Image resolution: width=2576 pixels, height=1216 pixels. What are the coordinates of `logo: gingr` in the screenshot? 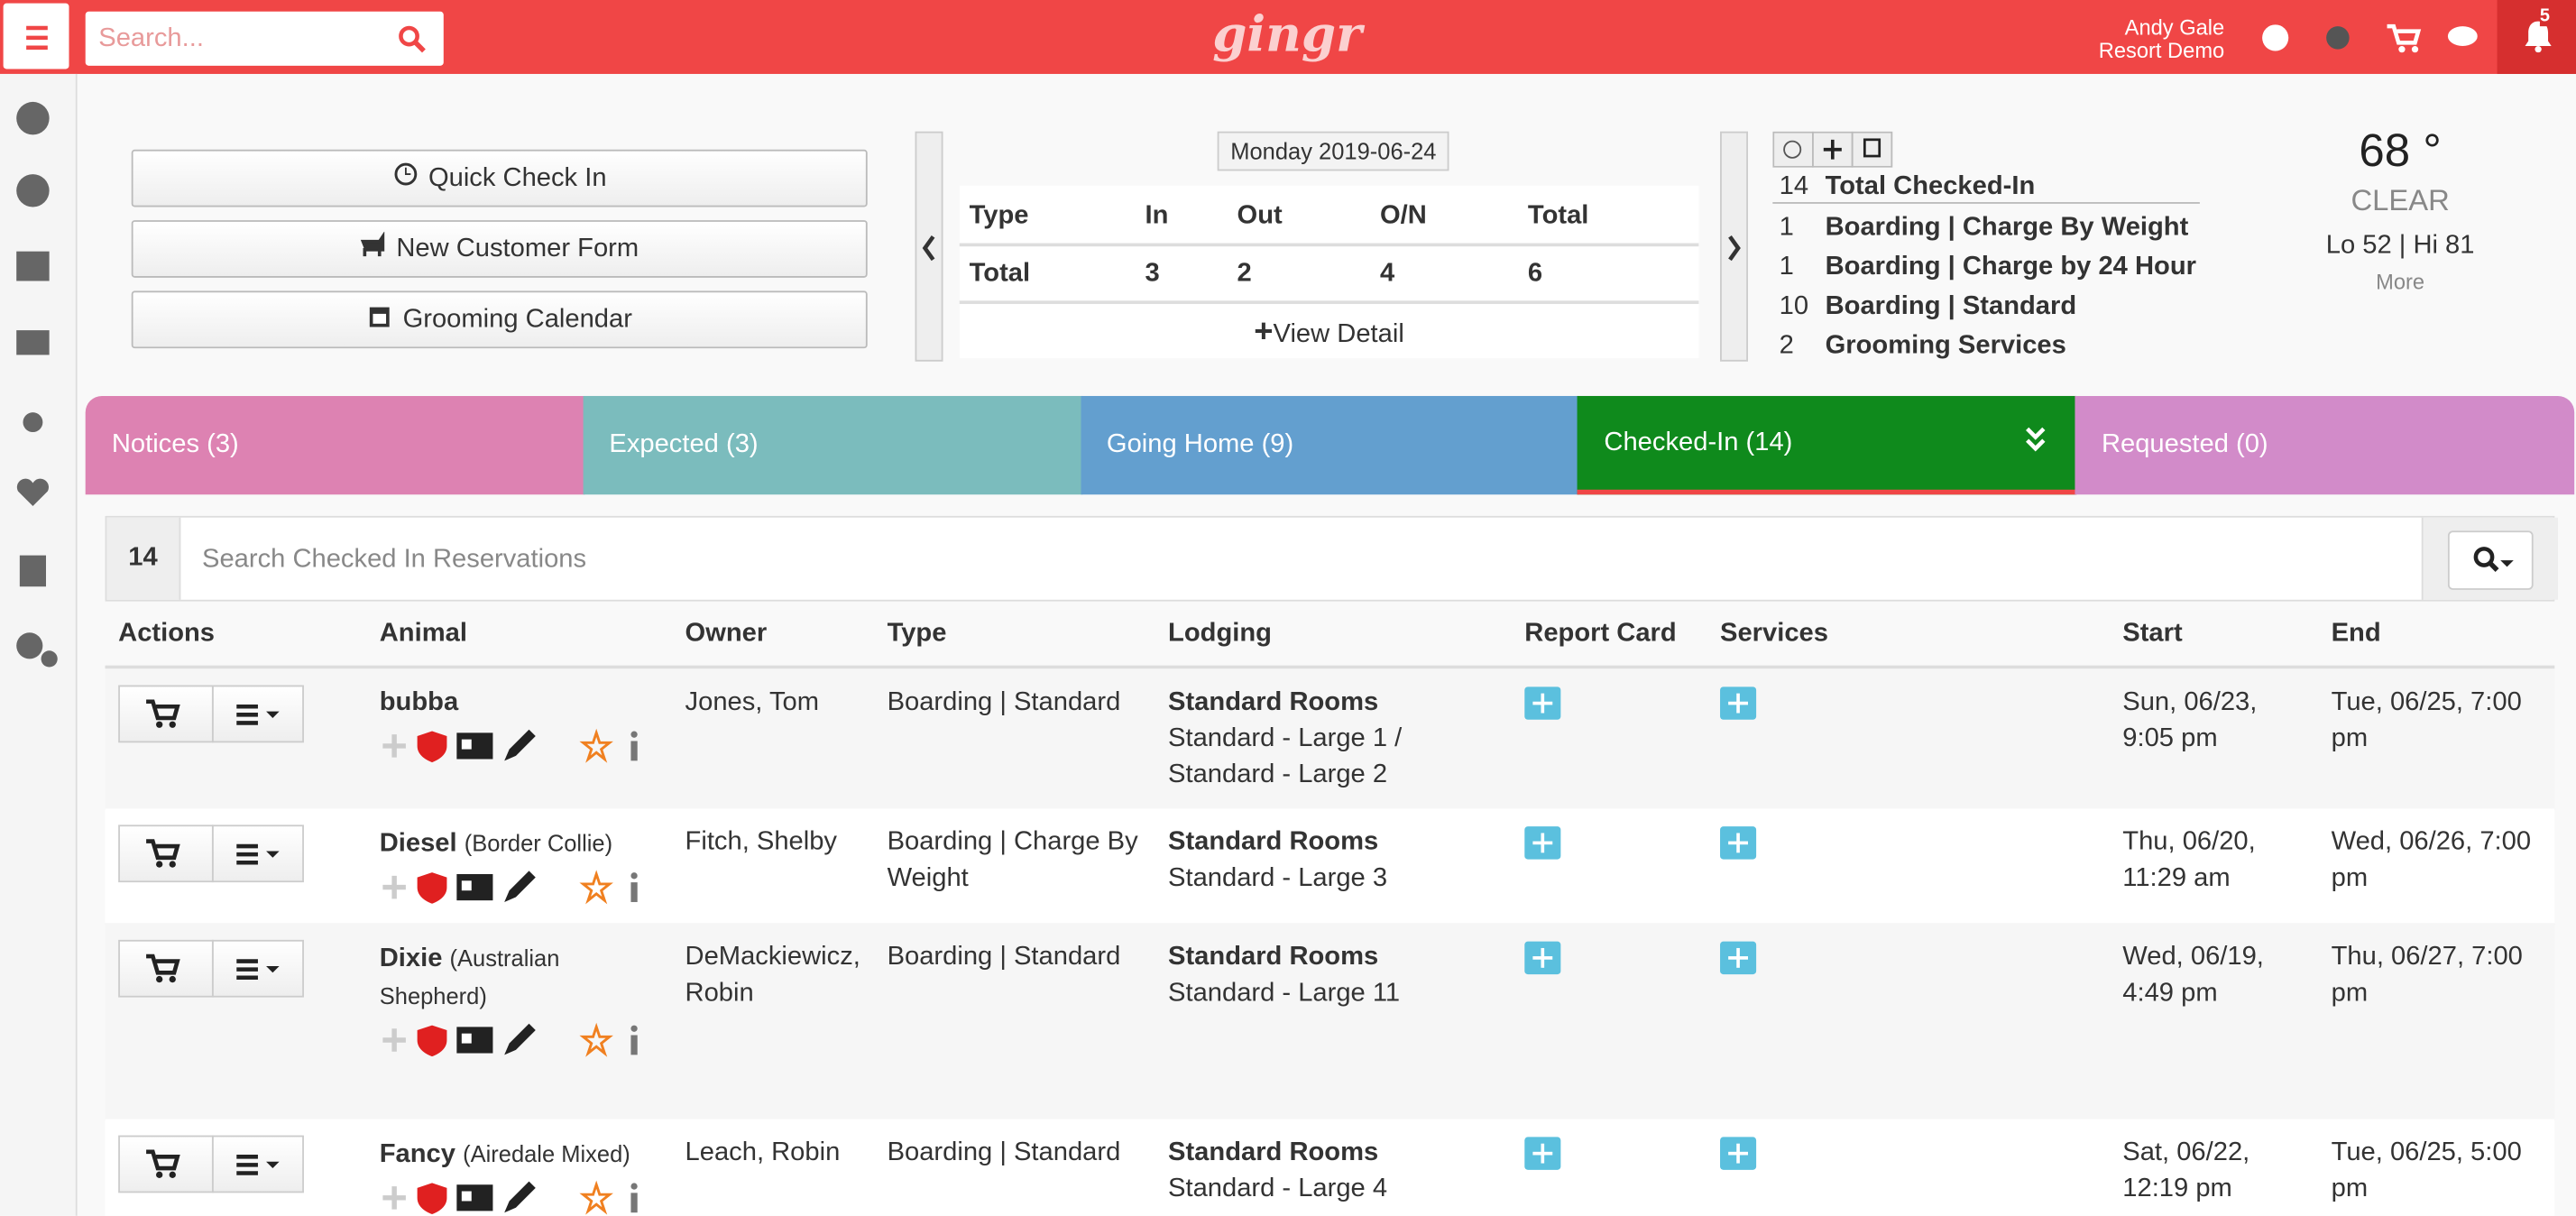 It's located at (1287, 35).